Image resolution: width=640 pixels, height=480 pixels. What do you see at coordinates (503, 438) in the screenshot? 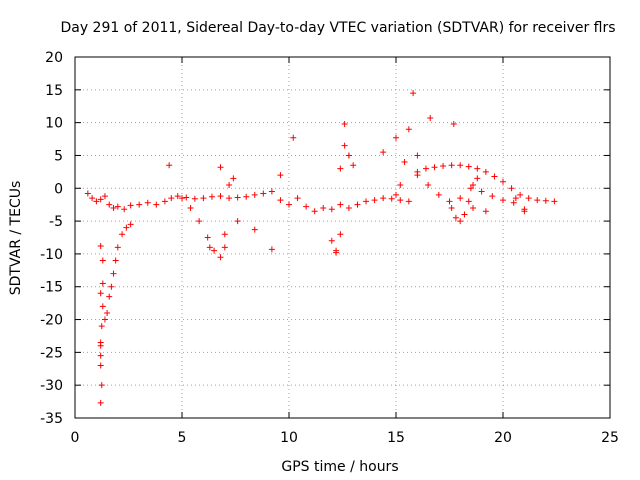
I see `x-tick-label: 20` at bounding box center [503, 438].